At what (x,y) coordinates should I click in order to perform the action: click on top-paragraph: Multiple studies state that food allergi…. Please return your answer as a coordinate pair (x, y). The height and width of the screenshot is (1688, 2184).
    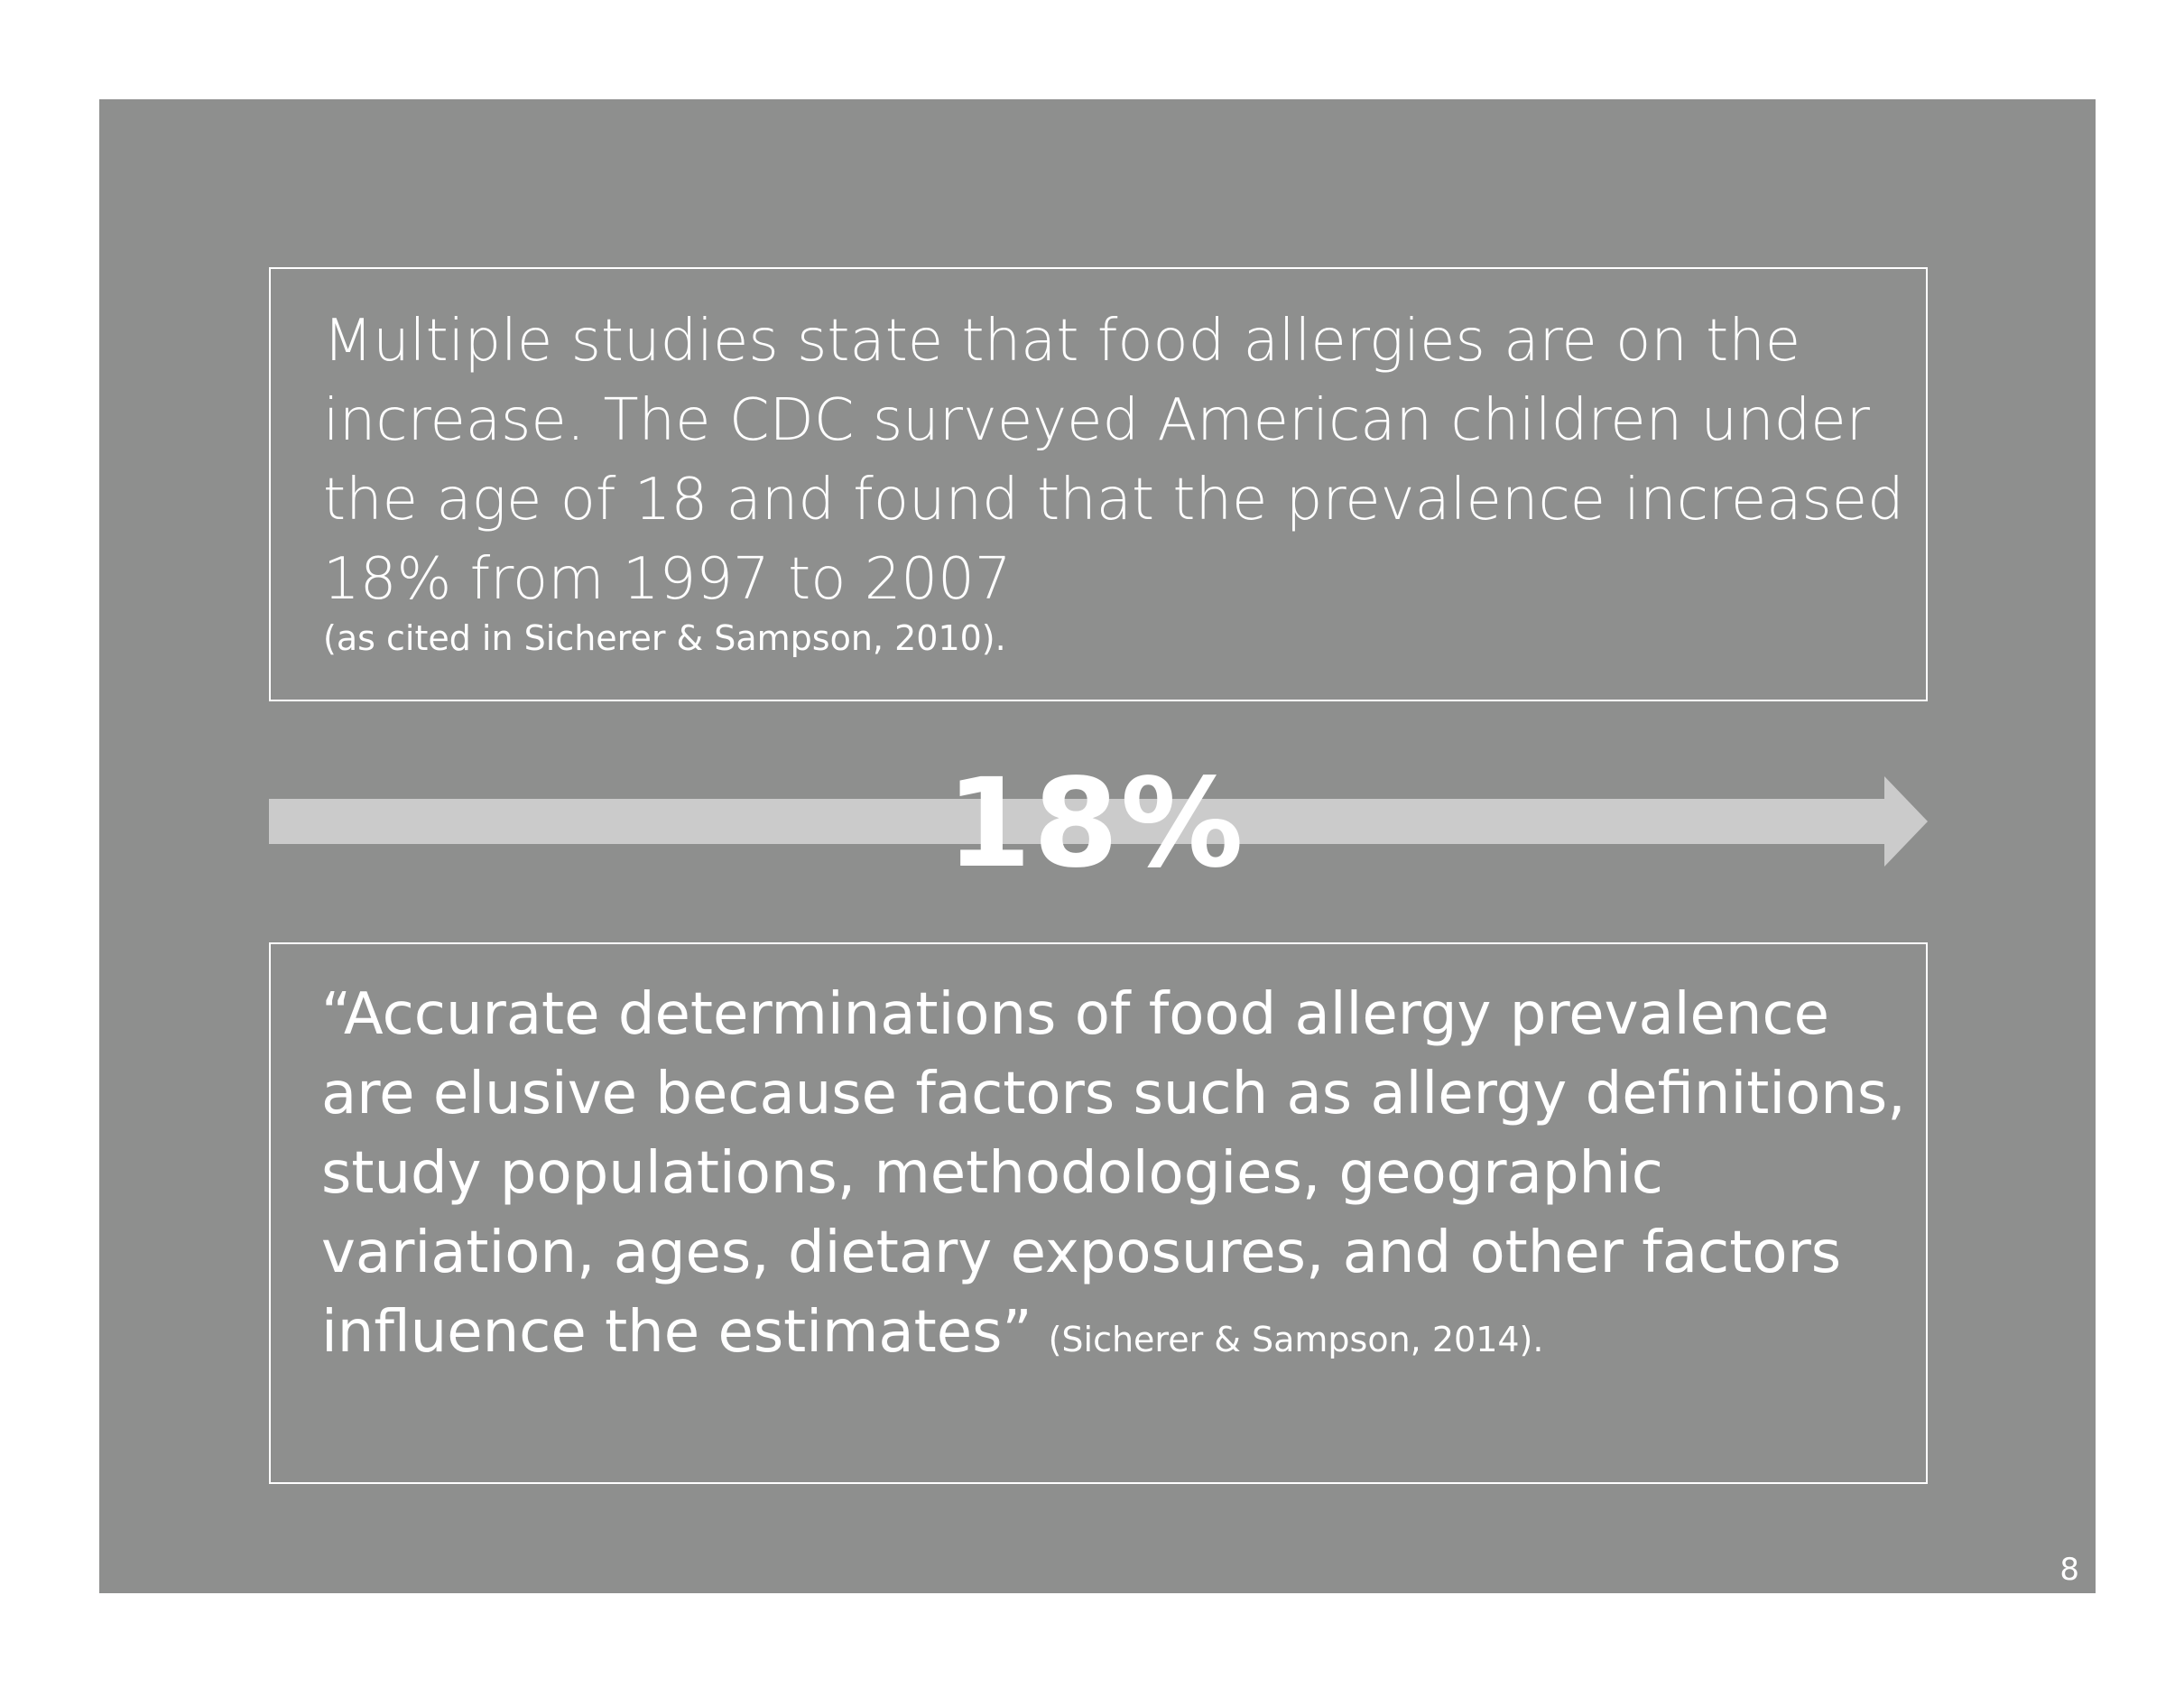
    Looking at the image, I should click on (1113, 461).